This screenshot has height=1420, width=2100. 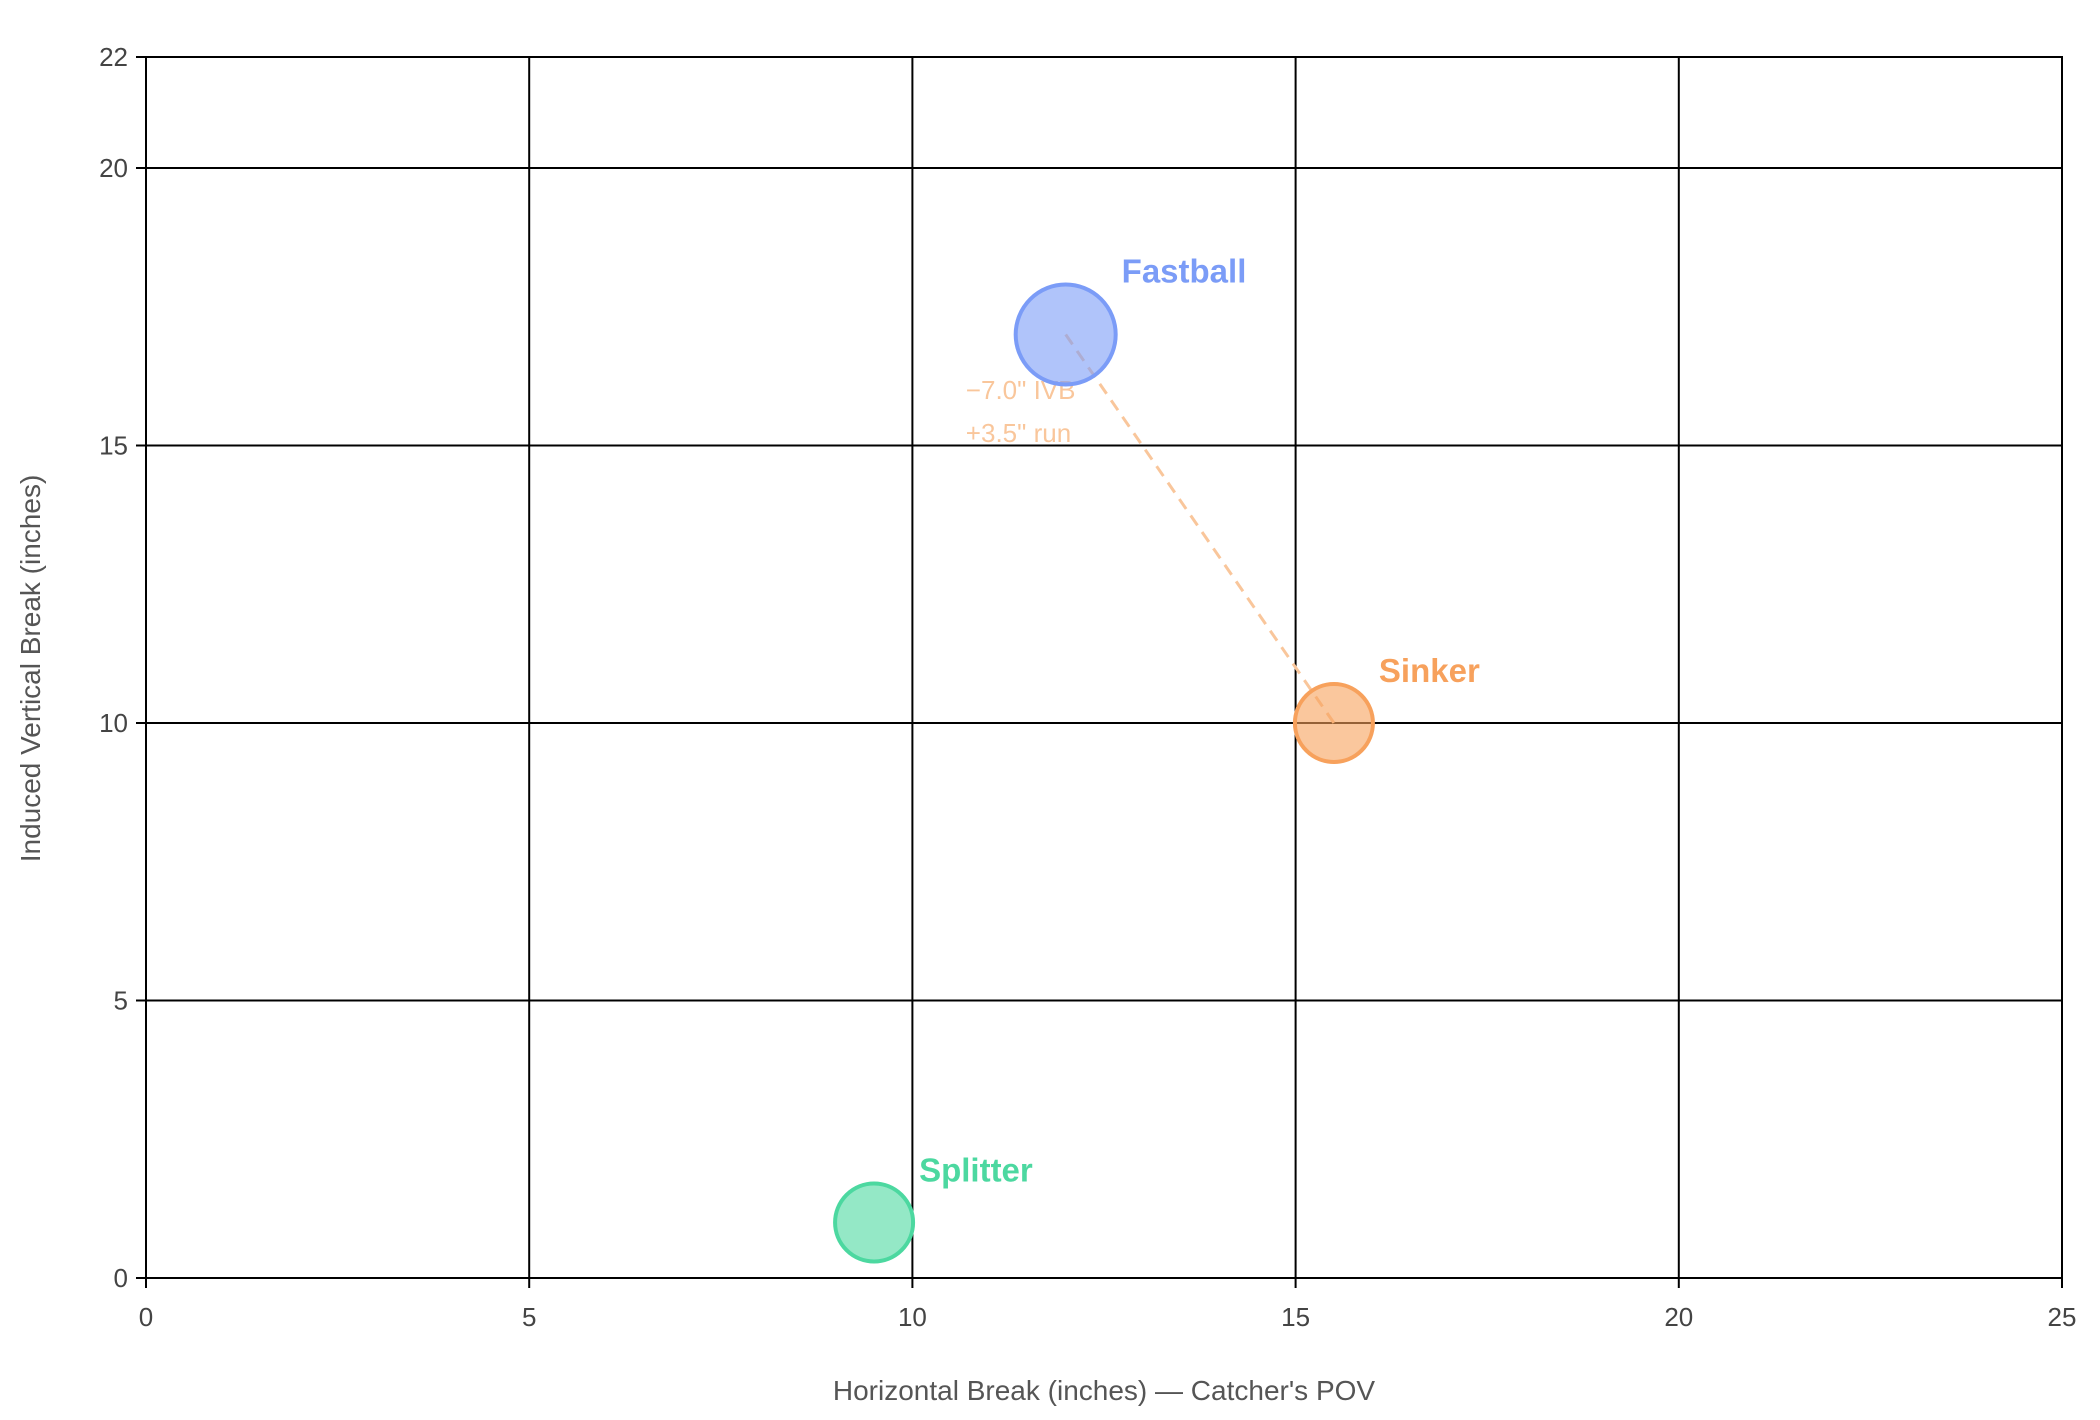 What do you see at coordinates (1018, 433) in the screenshot?
I see `annotation-run-text: +3.5" run` at bounding box center [1018, 433].